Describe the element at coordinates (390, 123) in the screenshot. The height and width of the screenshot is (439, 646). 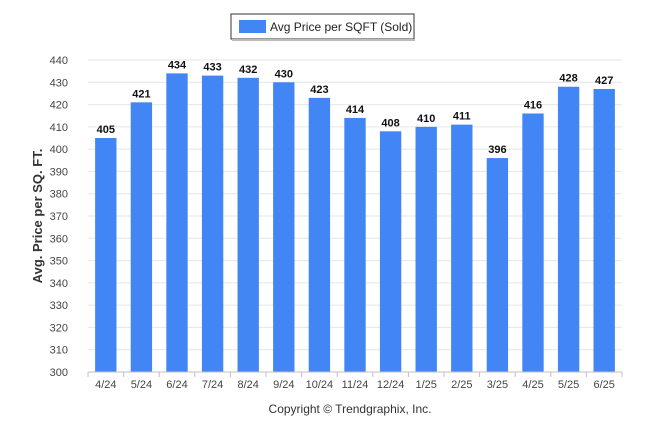
I see `data-label: 408` at that location.